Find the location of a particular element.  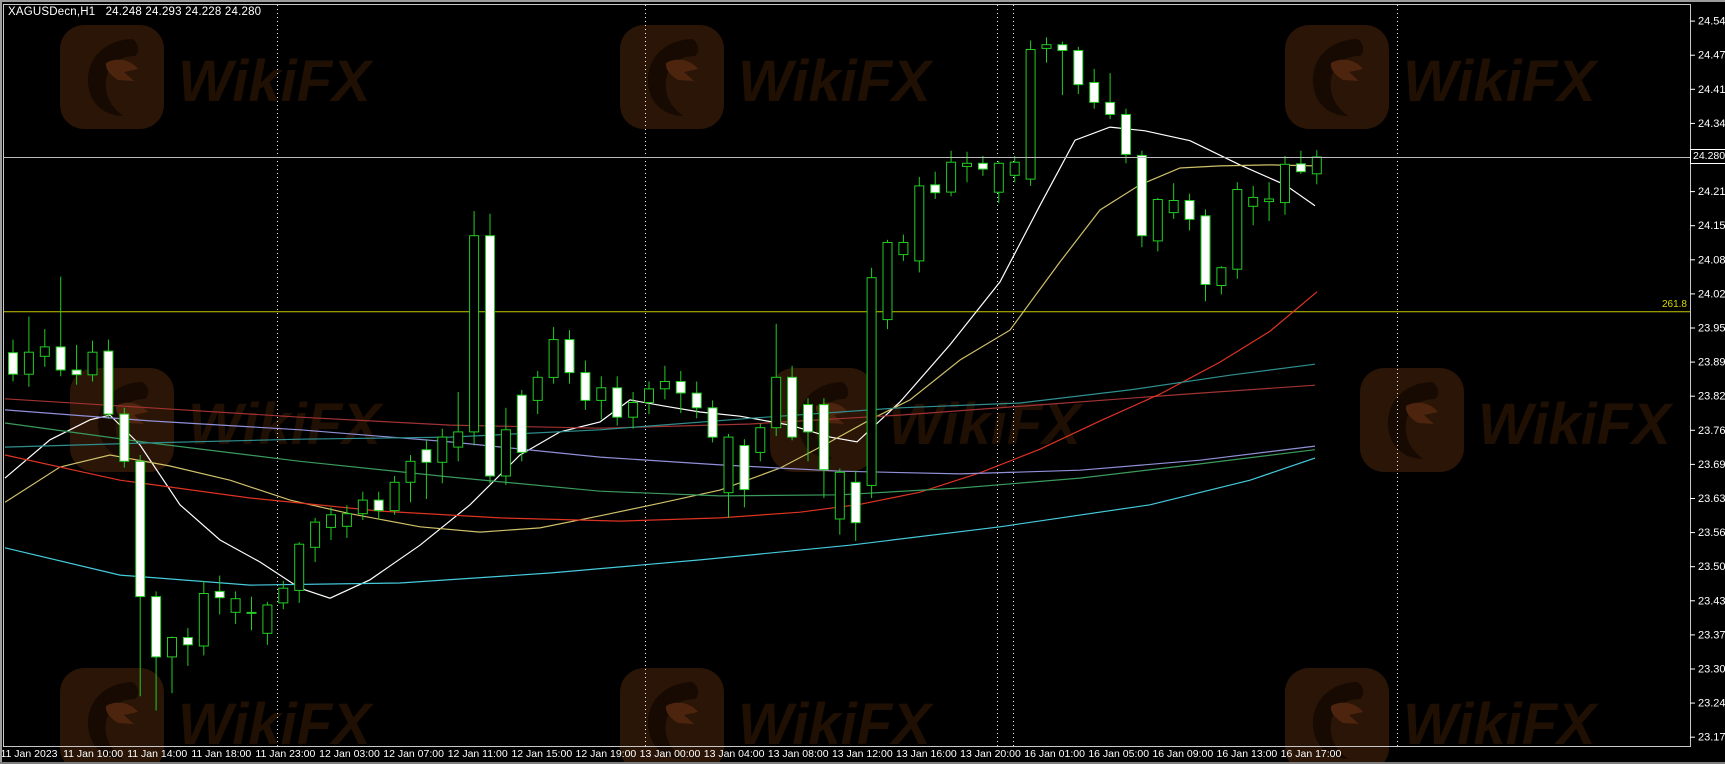

price-tick-label: 23.175 is located at coordinates (1711, 738).